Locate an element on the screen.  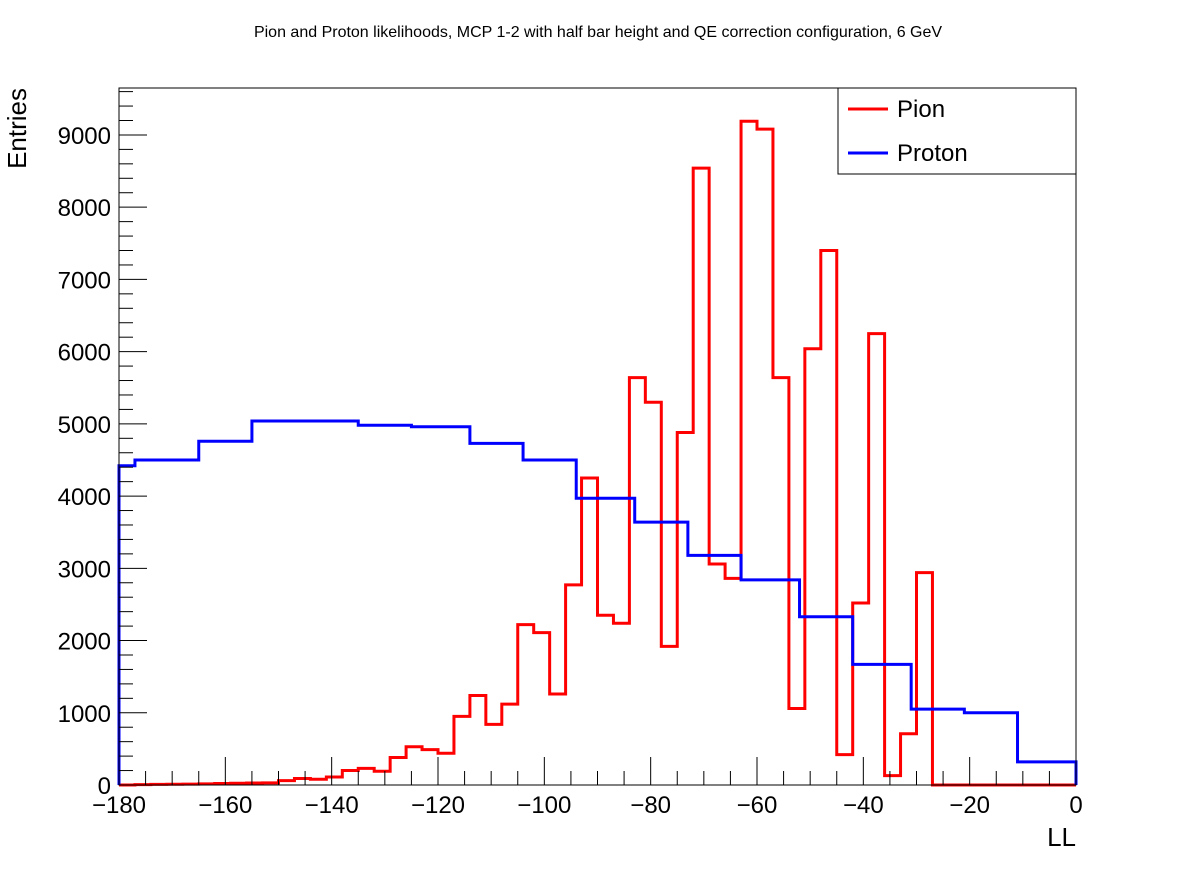
y-tick-label: 8000 is located at coordinates (84, 208).